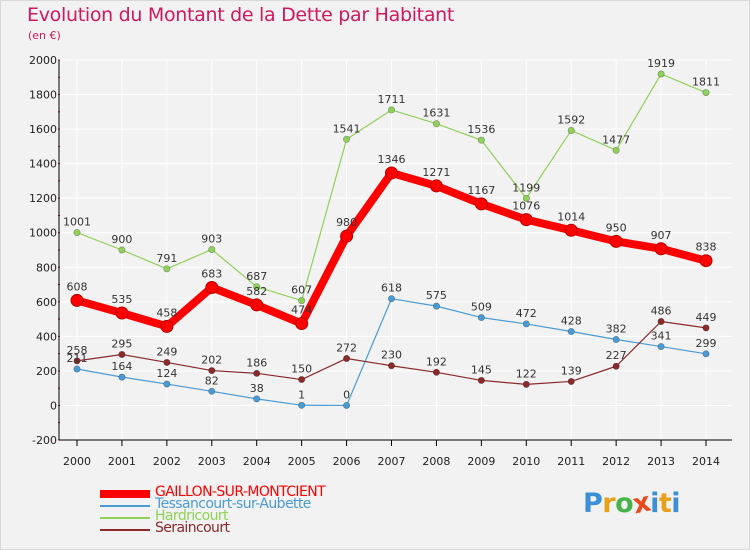 This screenshot has height=550, width=750. Describe the element at coordinates (211, 273) in the screenshot. I see `data-label: 683` at that location.